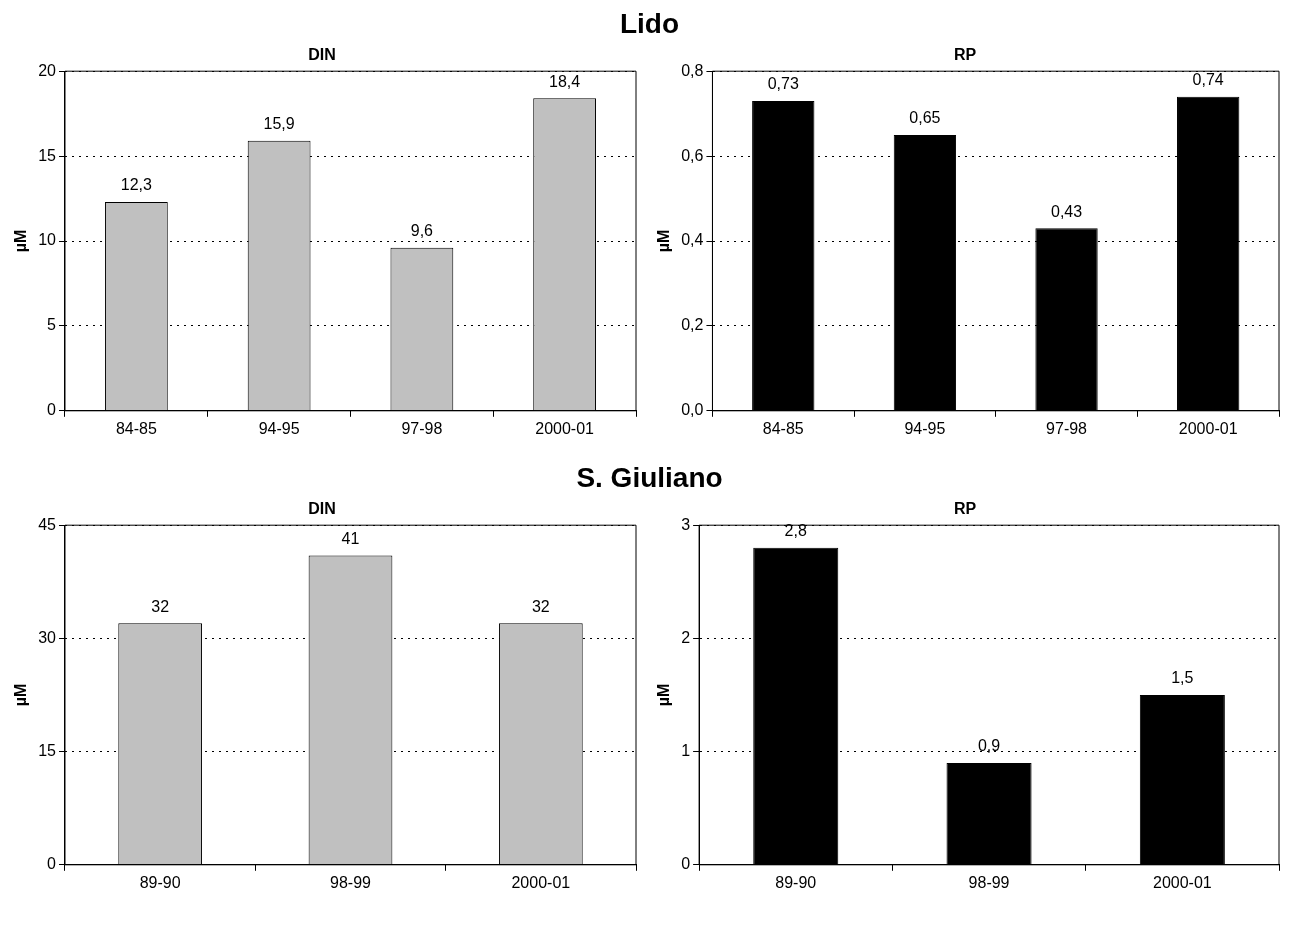  I want to click on data-label: 18,4, so click(565, 81).